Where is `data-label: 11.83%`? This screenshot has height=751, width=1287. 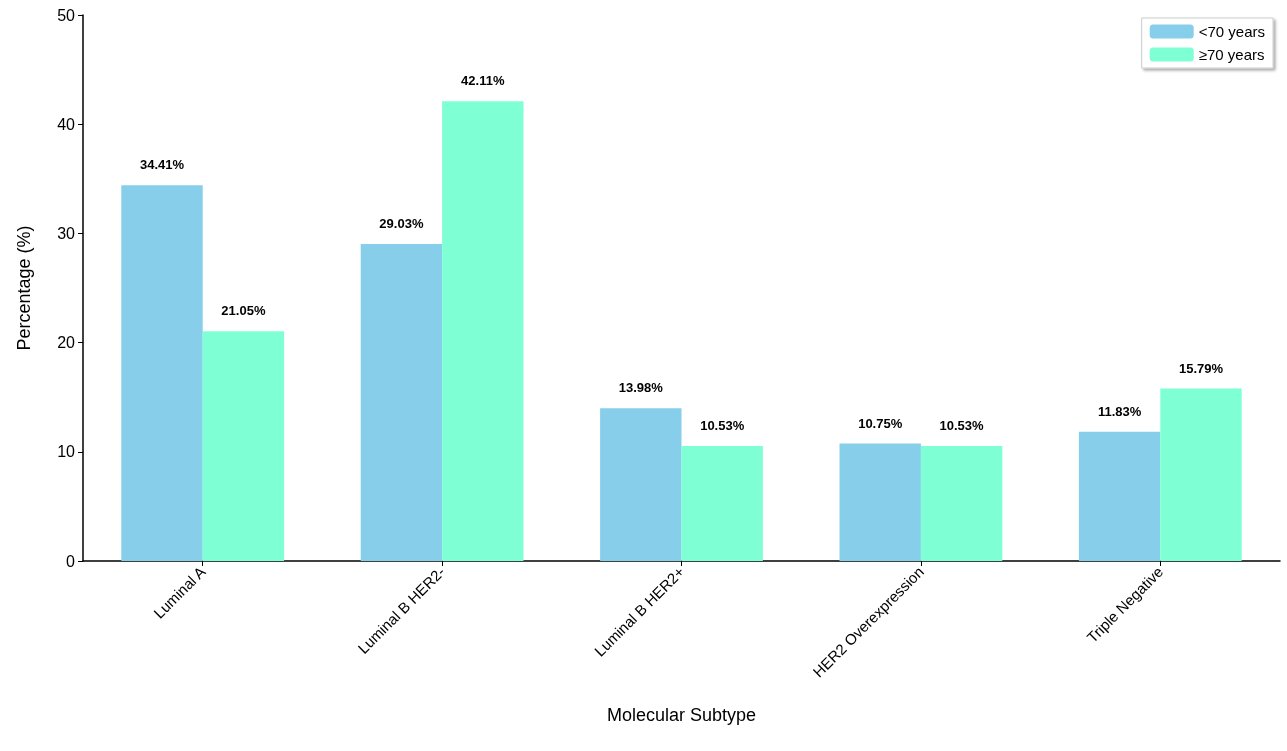
data-label: 11.83% is located at coordinates (1119, 411).